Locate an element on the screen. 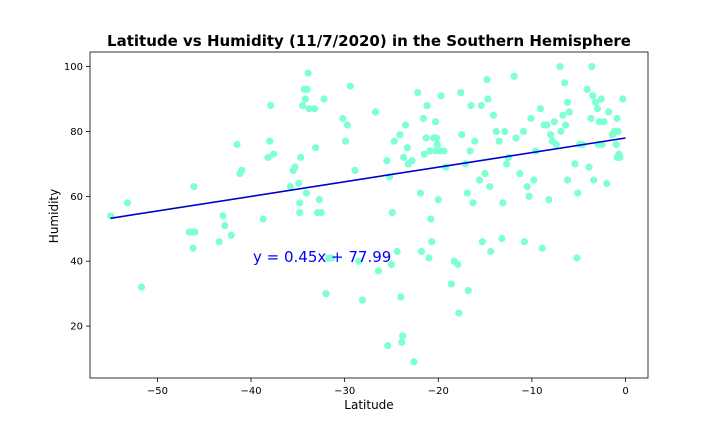 The height and width of the screenshot is (432, 720). y-tick-label: 20 is located at coordinates (76, 327).